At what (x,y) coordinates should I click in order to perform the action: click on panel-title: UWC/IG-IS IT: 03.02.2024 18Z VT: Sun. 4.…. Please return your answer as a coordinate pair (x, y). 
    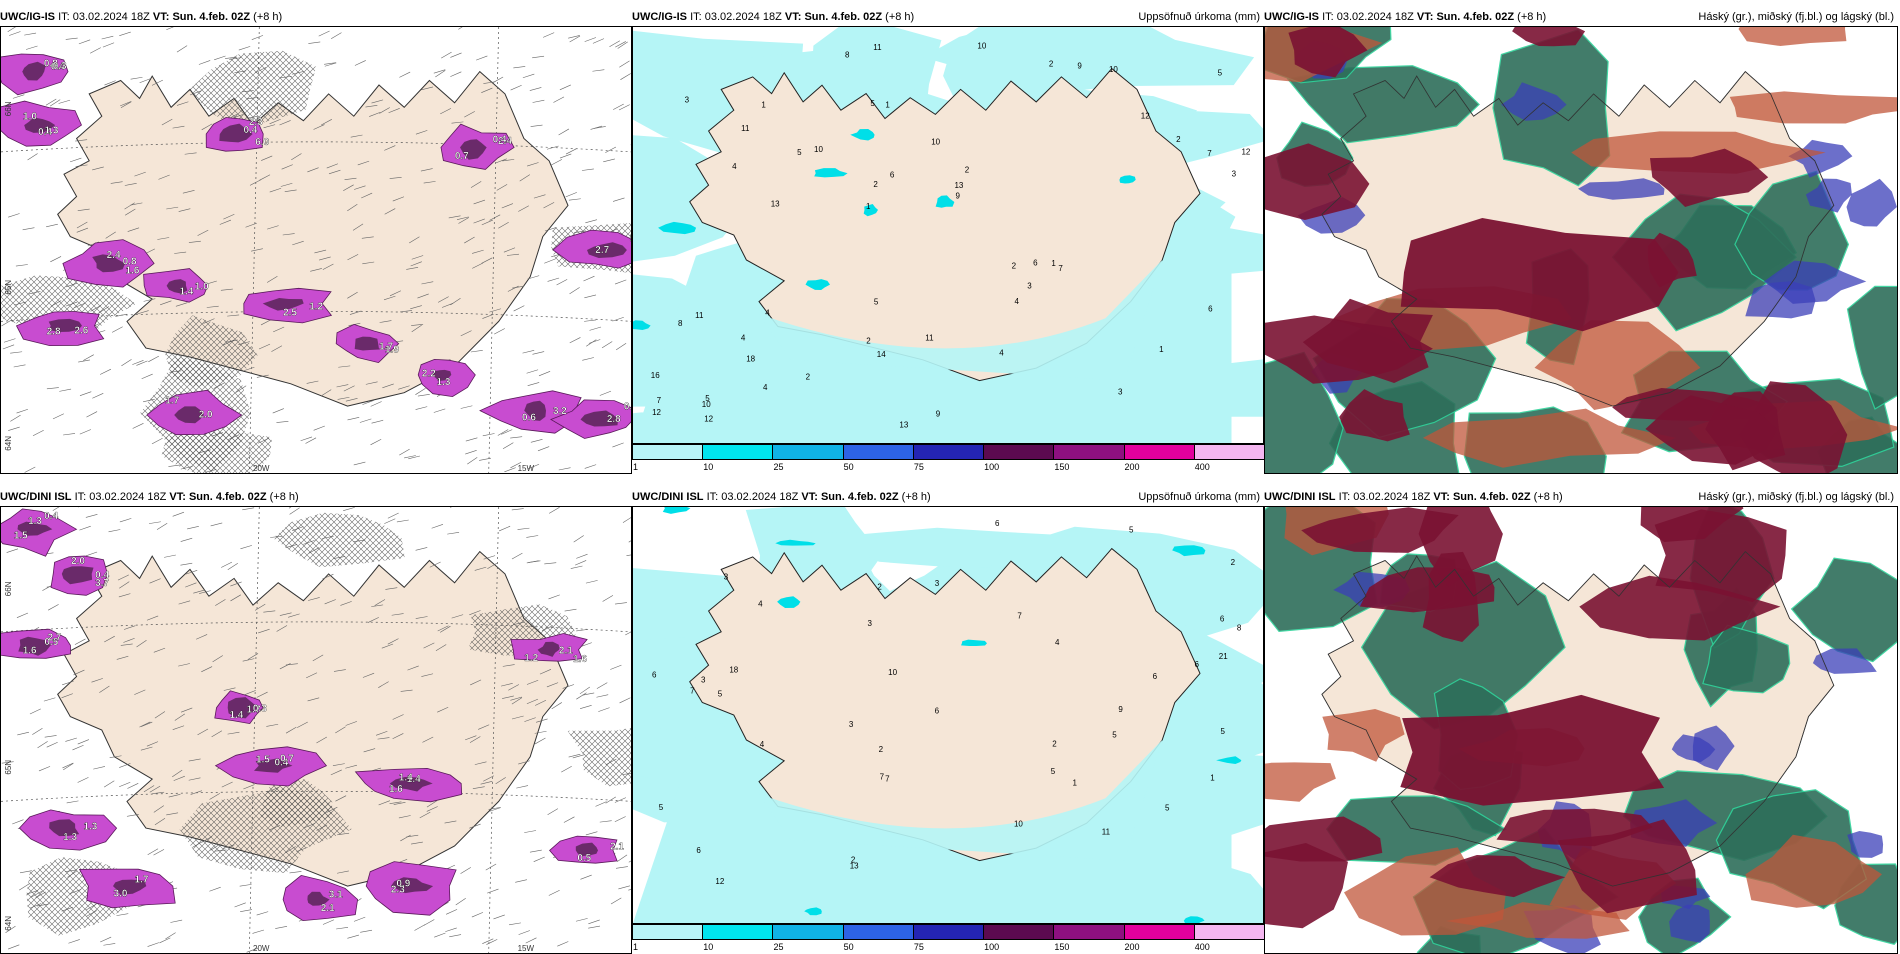
    Looking at the image, I should click on (773, 18).